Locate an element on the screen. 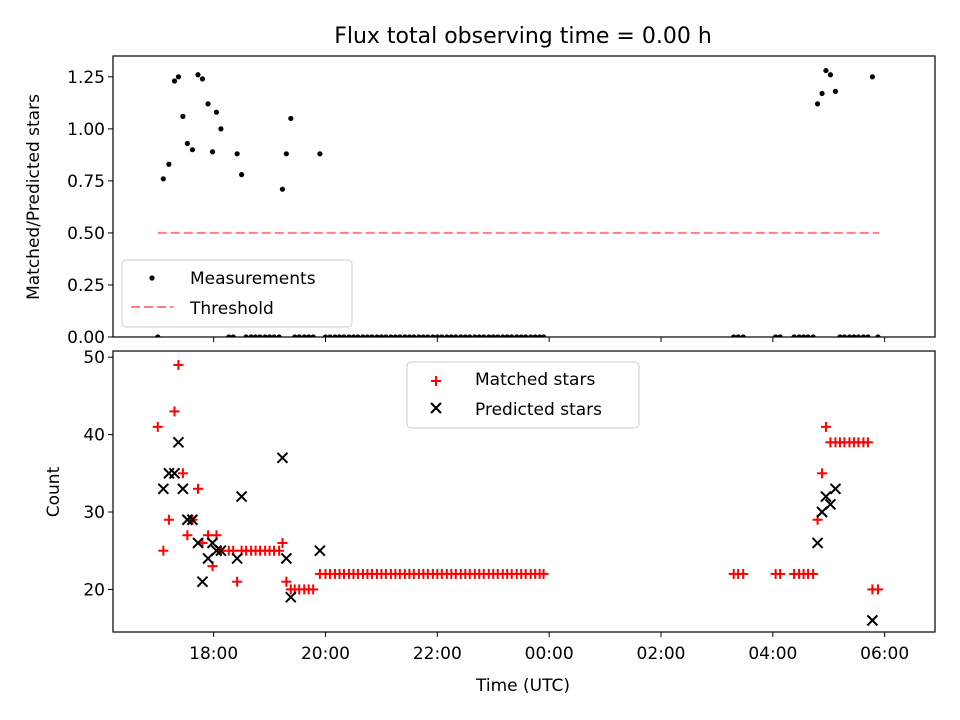  bottom-y-tick-label: 30 is located at coordinates (94, 513).